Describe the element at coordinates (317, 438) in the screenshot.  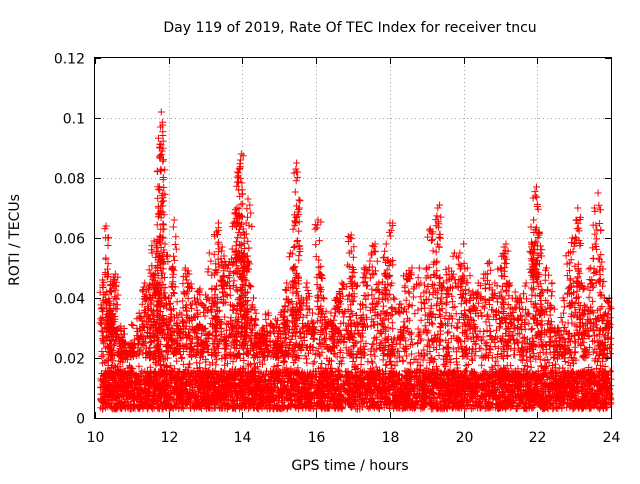
I see `x-tick-label: 16` at that location.